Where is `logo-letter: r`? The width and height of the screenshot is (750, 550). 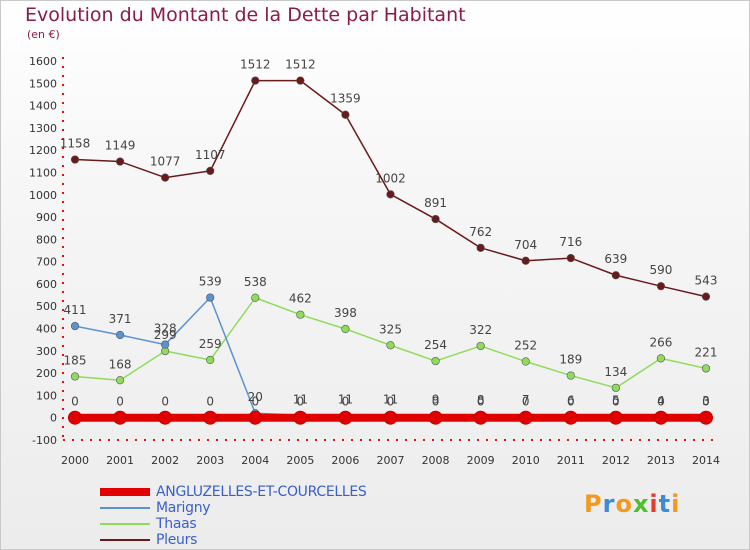
logo-letter: r is located at coordinates (609, 504).